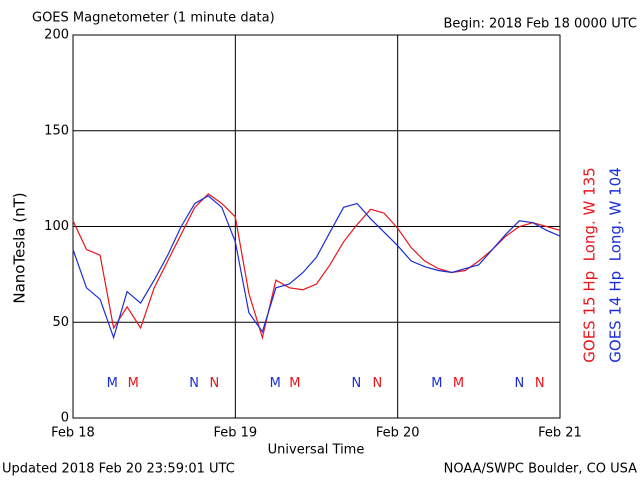 The image size is (640, 480). What do you see at coordinates (540, 469) in the screenshot?
I see `footer-right: NOAA/SWPC Boulder, CO USA` at bounding box center [540, 469].